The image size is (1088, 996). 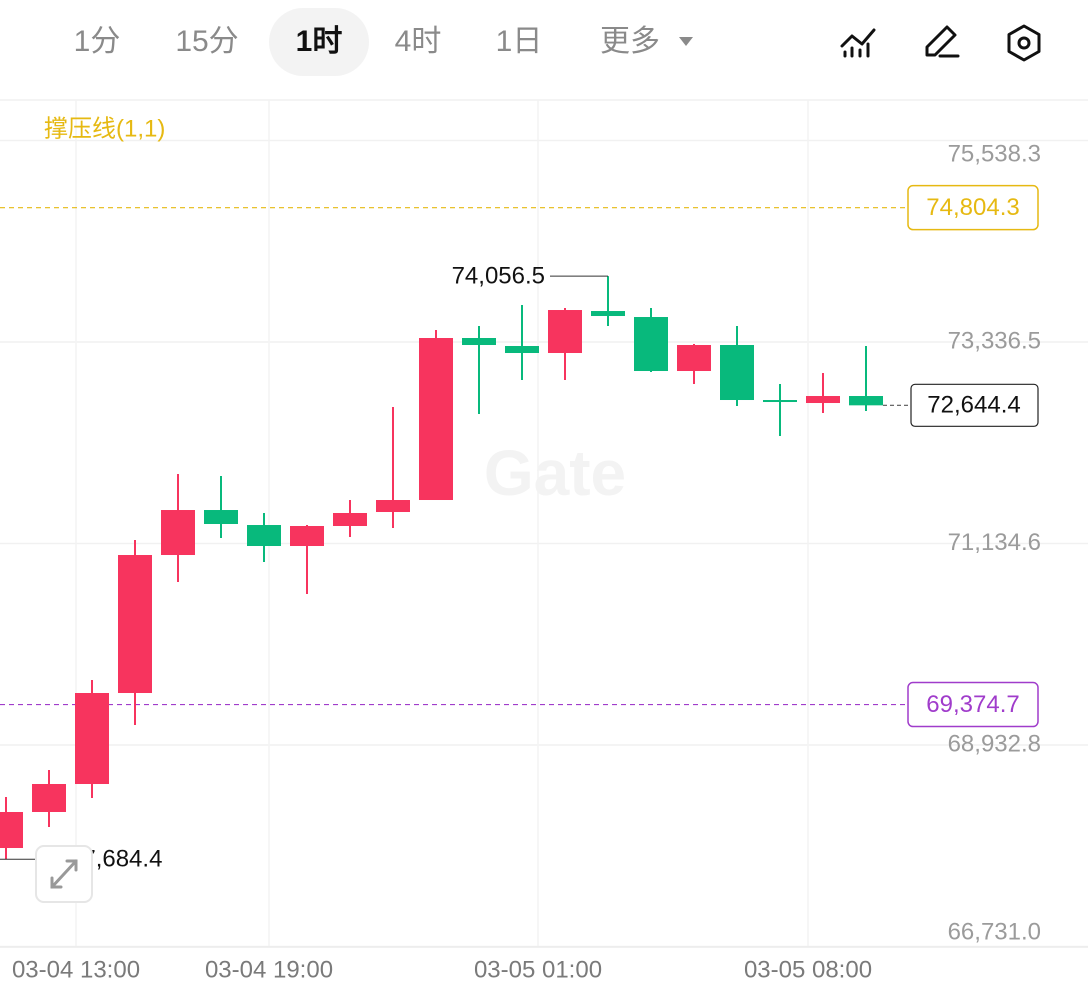 I want to click on last-price-box, so click(x=974, y=405).